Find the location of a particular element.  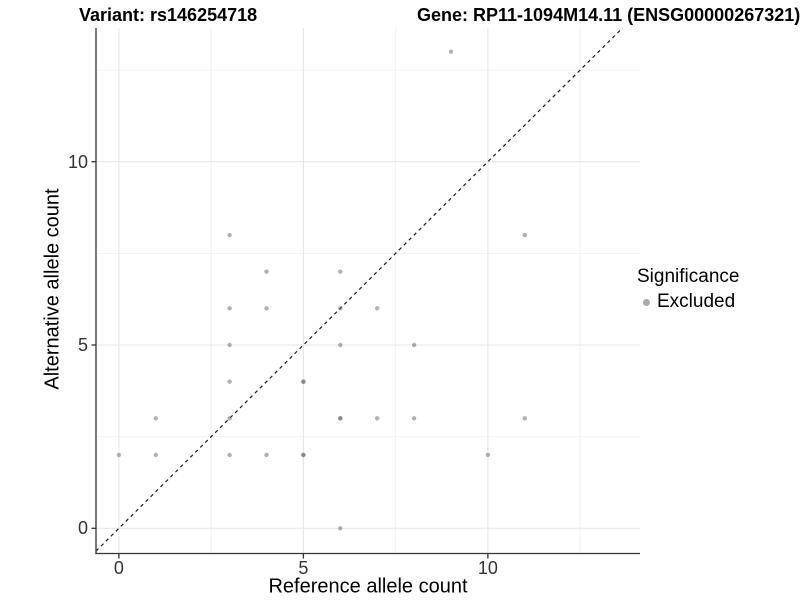

legend-items: Excluded is located at coordinates (688, 302).